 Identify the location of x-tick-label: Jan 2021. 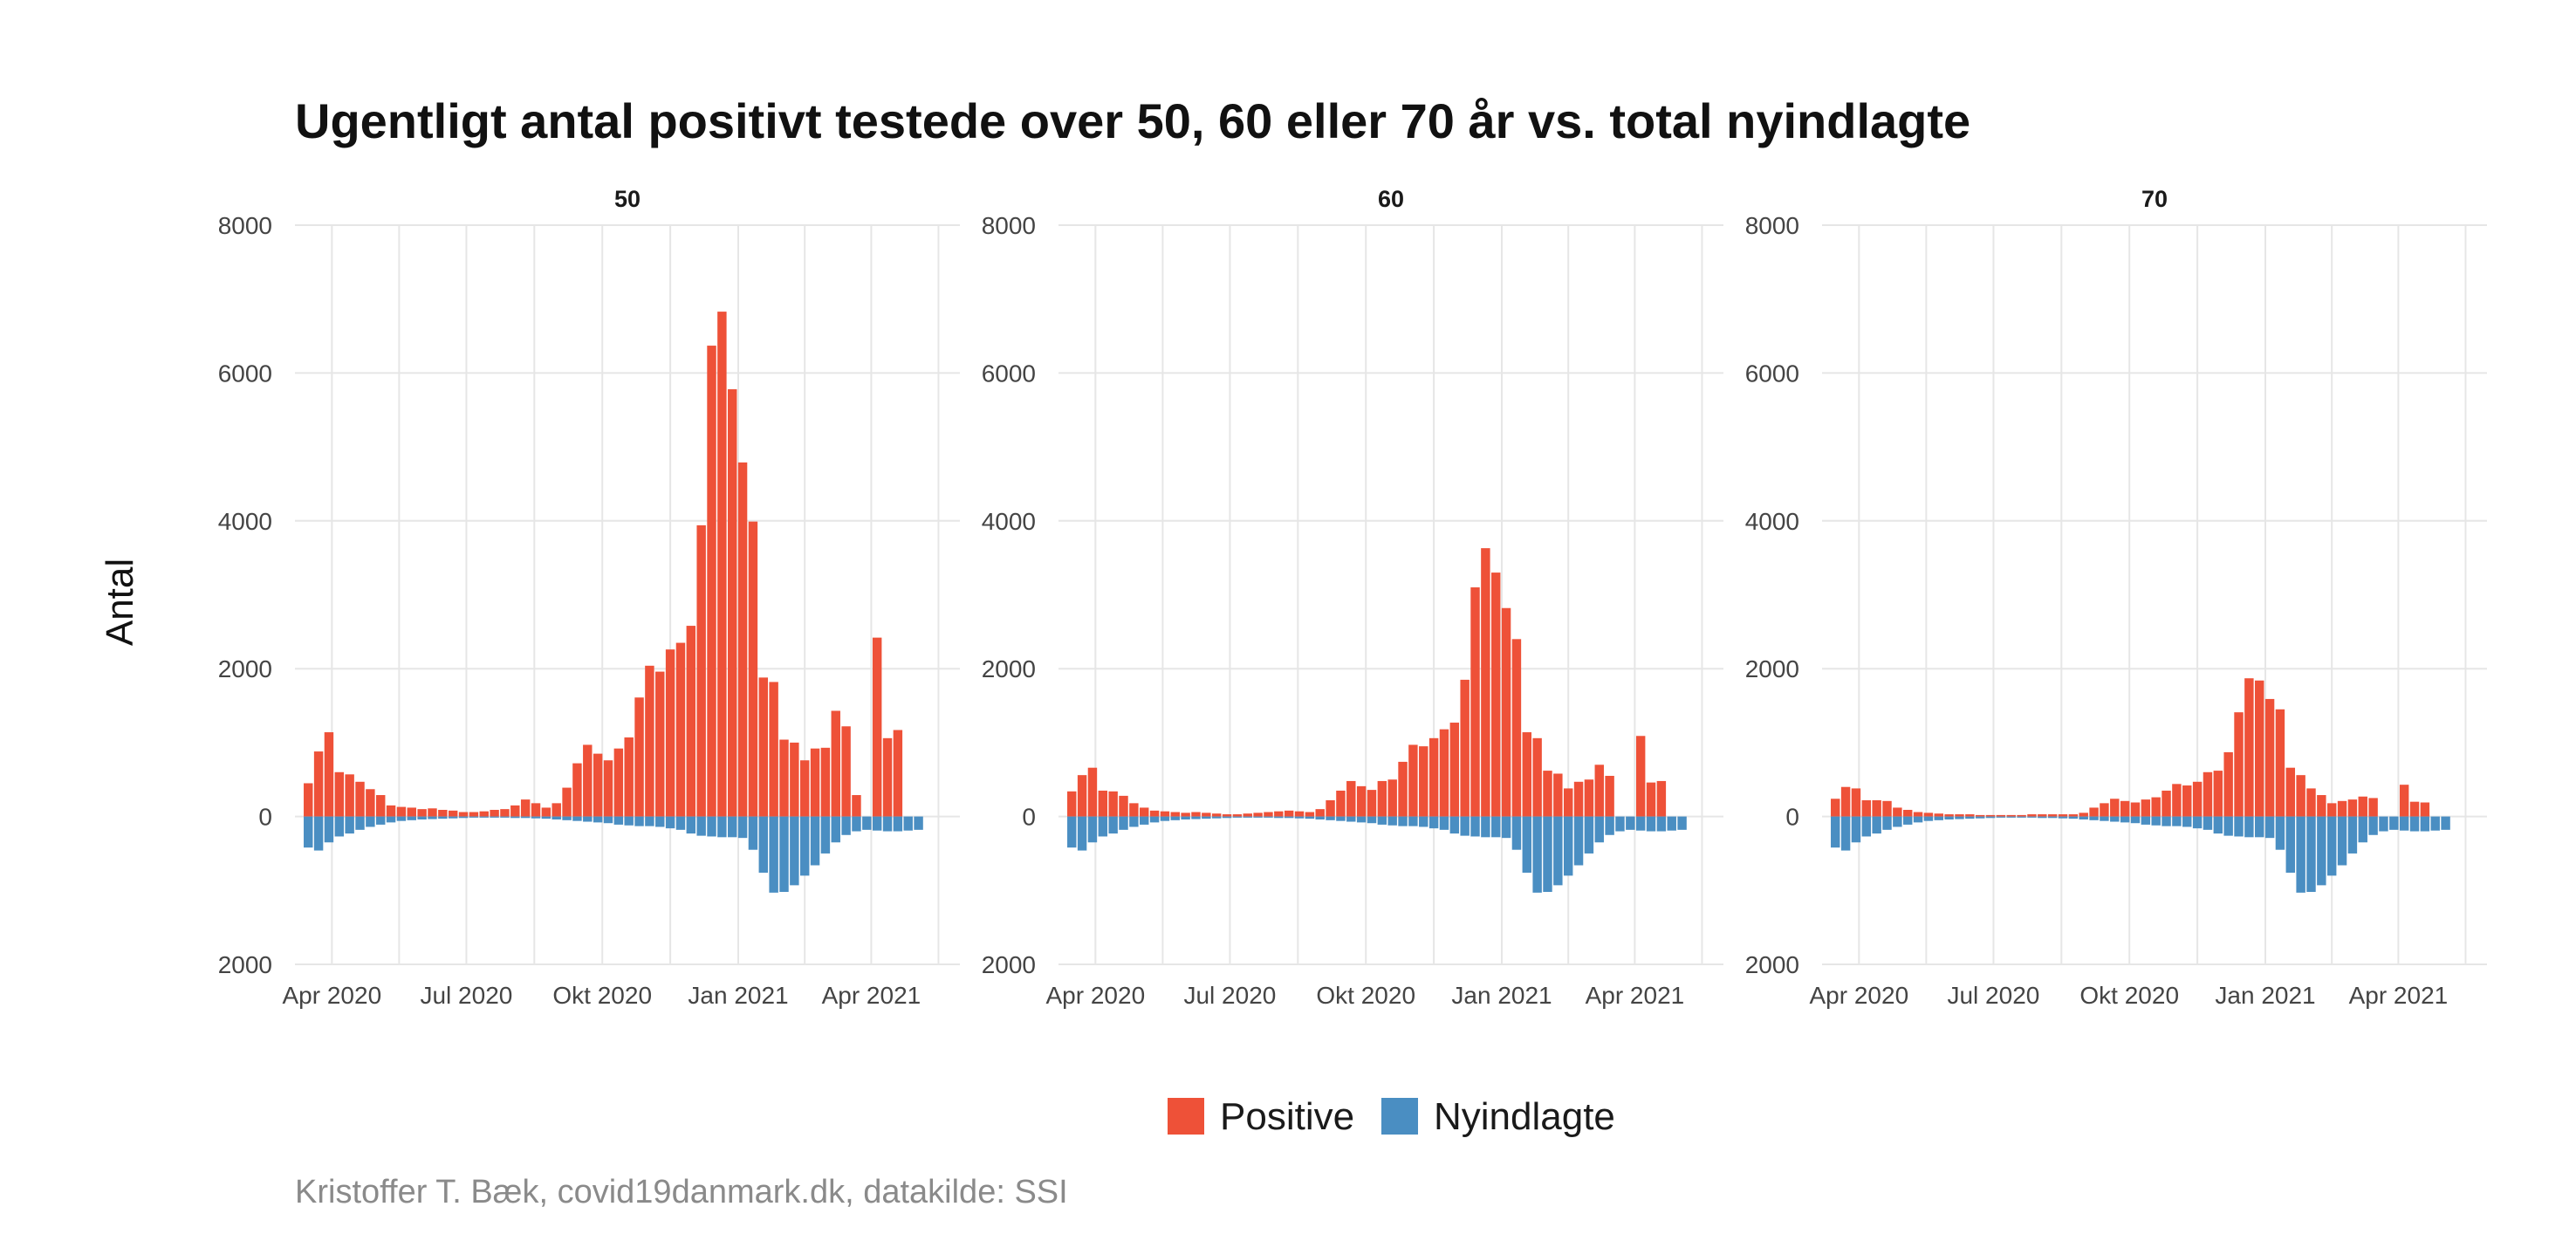
(738, 995).